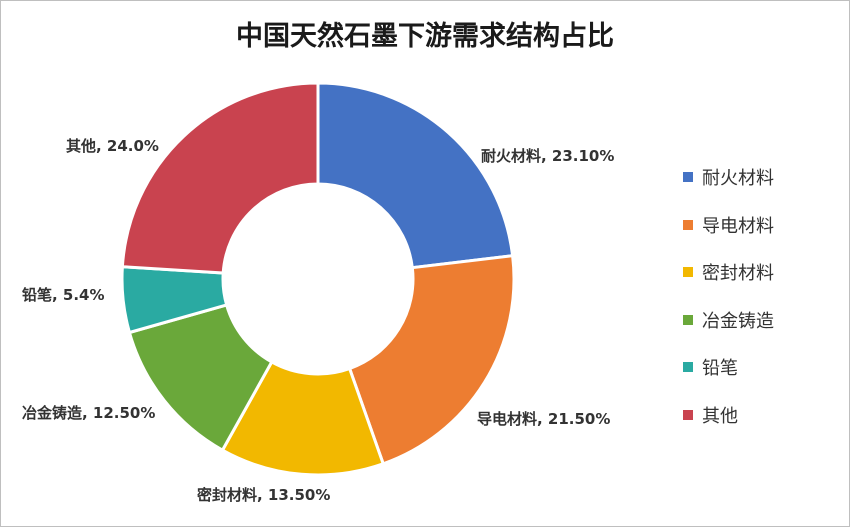  I want to click on data-label-2: 导电材料, 21.50%, so click(543, 419).